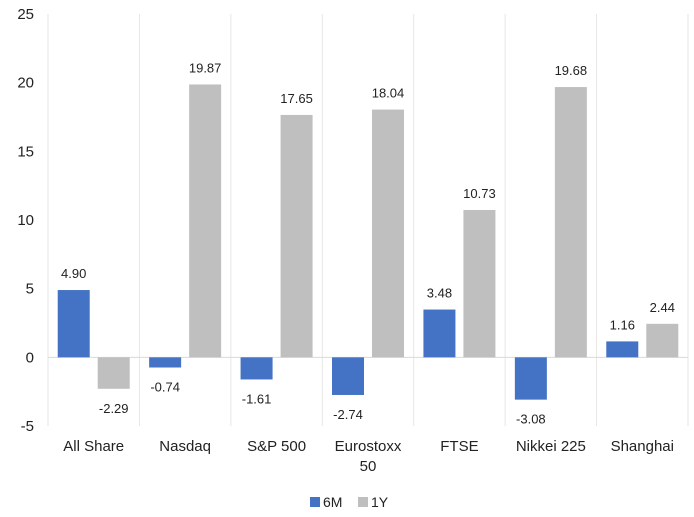  I want to click on category-label: Eurostoxx, so click(368, 446).